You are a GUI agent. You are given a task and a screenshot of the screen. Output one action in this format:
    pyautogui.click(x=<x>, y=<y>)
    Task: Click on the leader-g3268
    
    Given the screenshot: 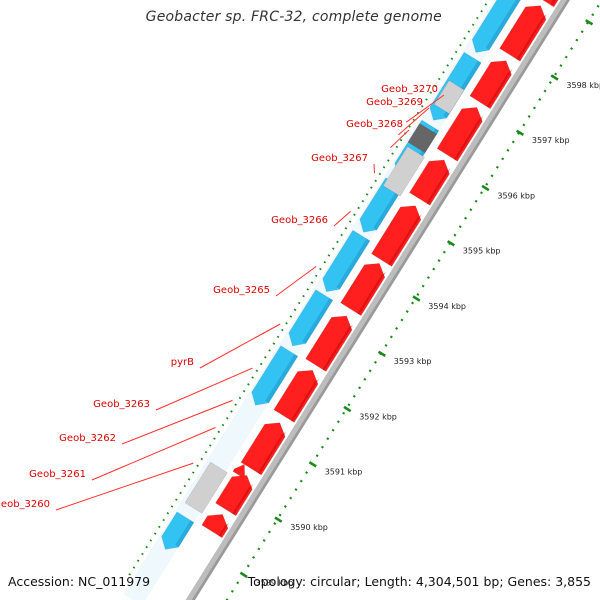 What is the action you would take?
    pyautogui.click(x=400, y=139)
    